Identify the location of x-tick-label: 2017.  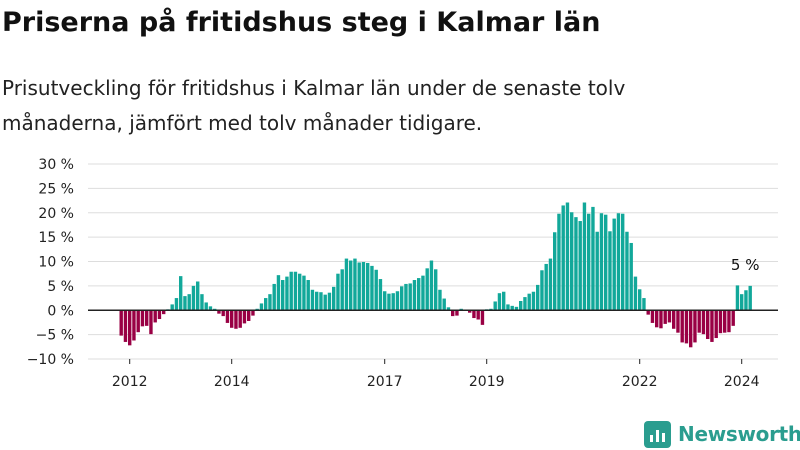
(385, 382).